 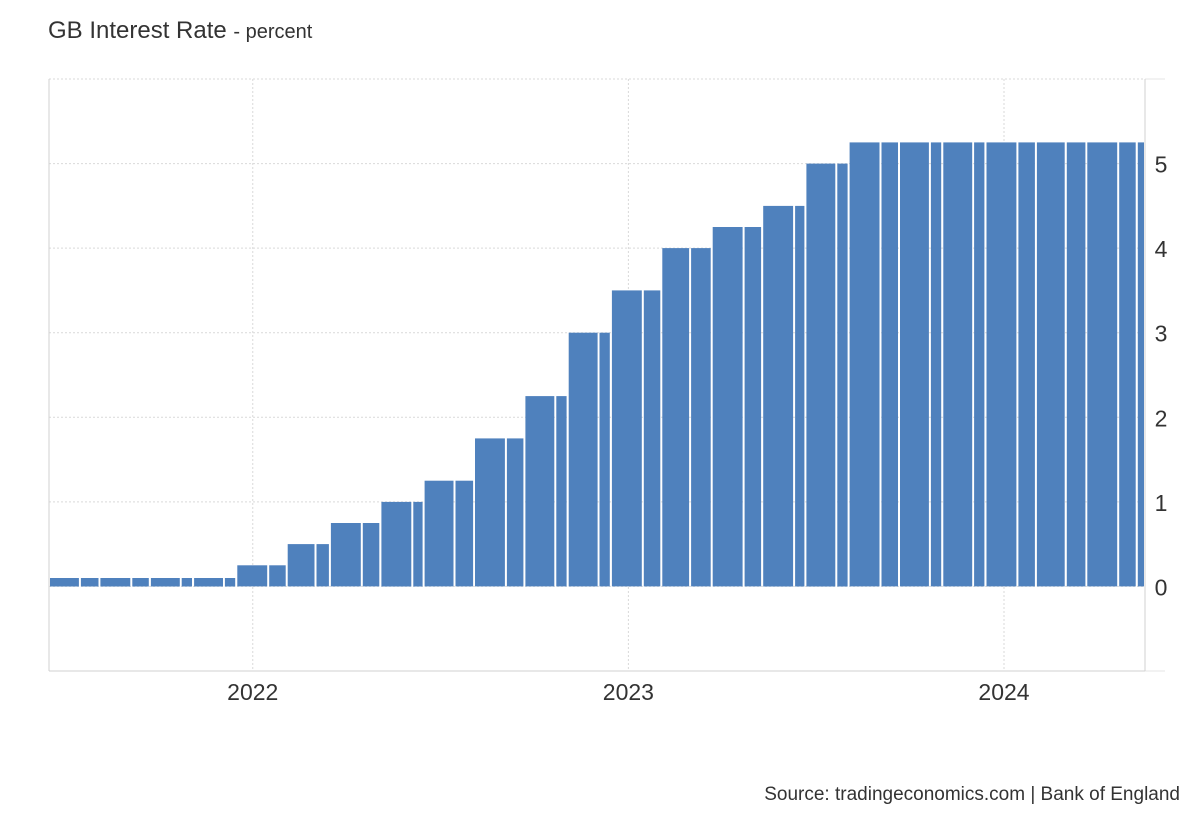 I want to click on y-tick-label: 5, so click(x=1161, y=165).